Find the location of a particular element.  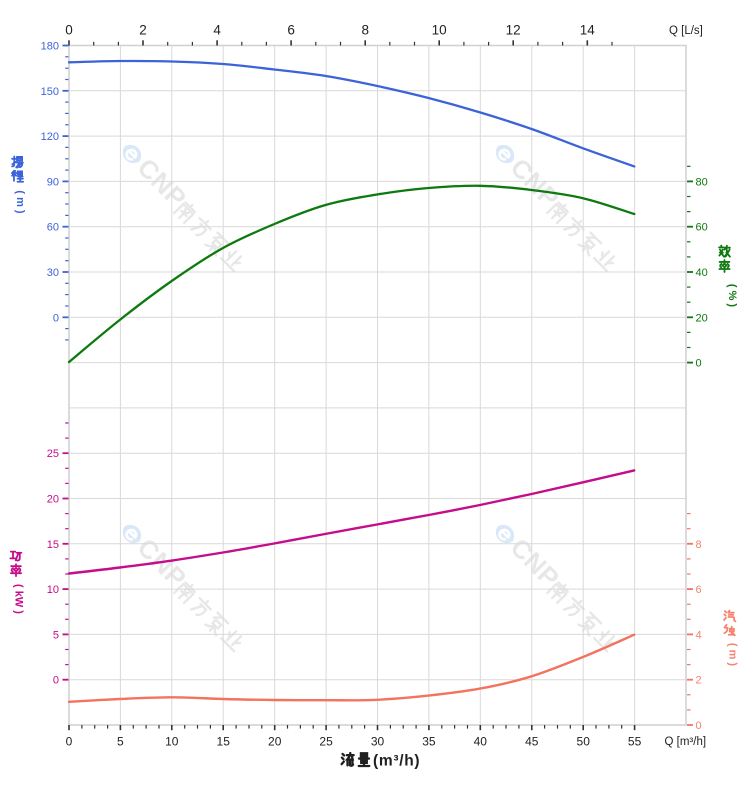

svg-text: Q [m³/h] is located at coordinates (686, 742).